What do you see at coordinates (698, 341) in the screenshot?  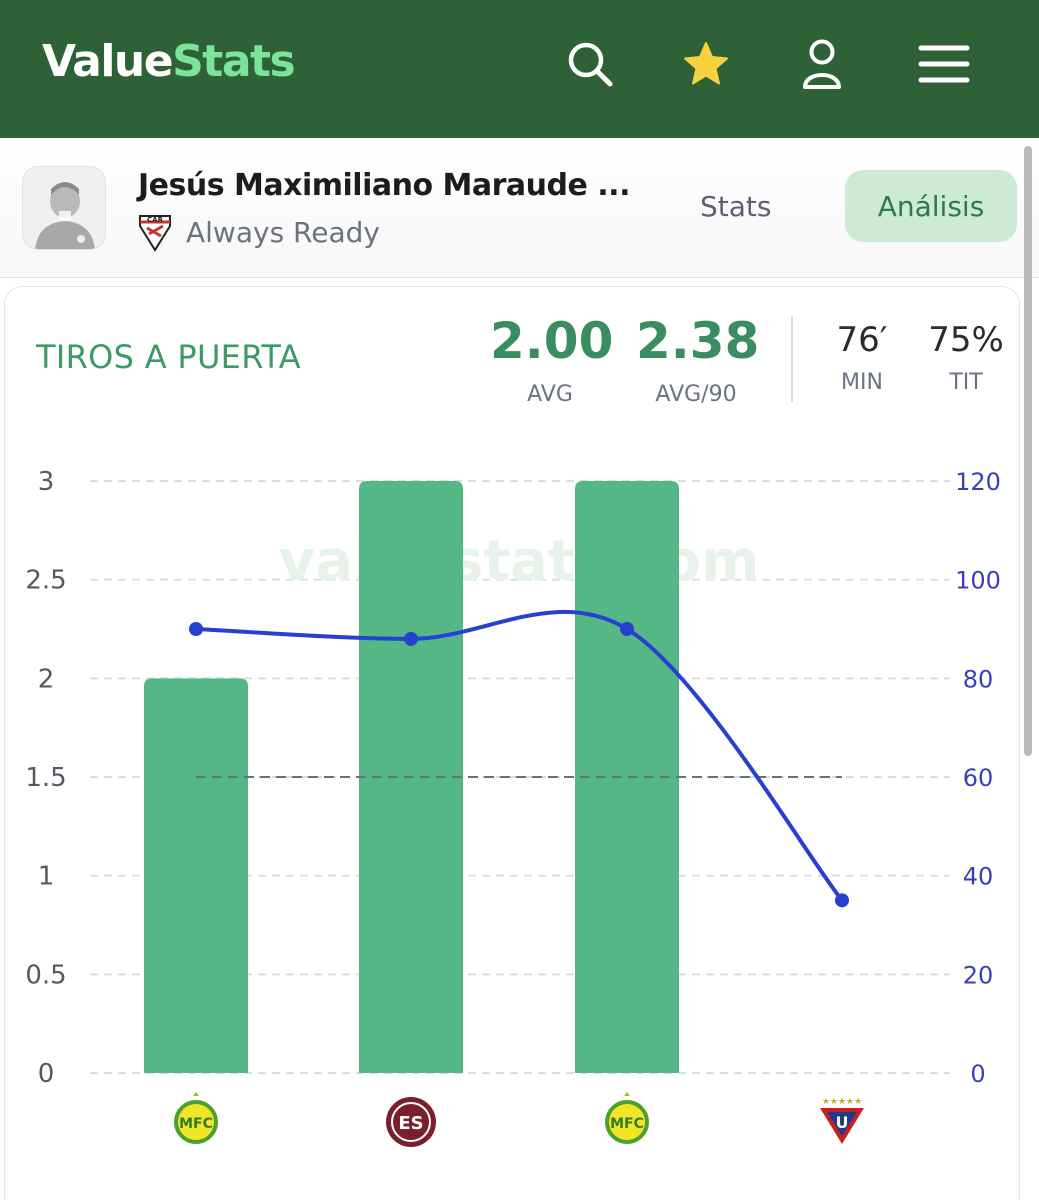 I see `avg90-value: 2.38` at bounding box center [698, 341].